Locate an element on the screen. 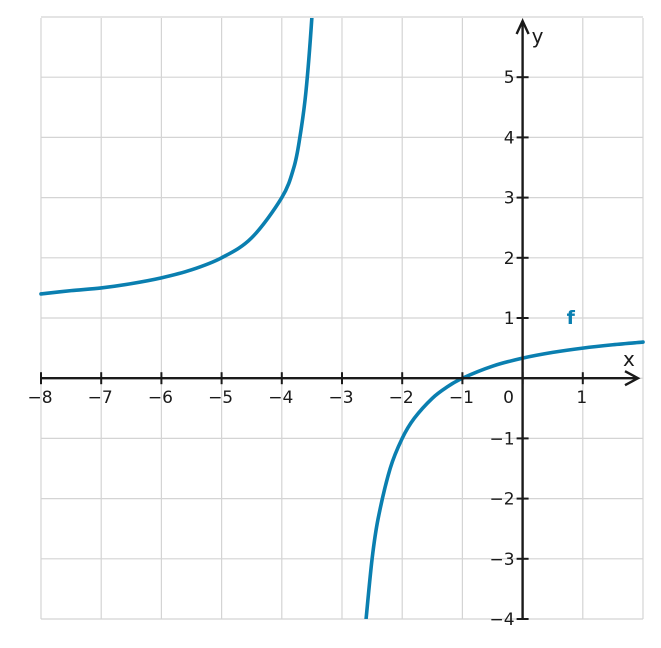 This screenshot has height=648, width=661. y-axis-arrow is located at coordinates (522, 26).